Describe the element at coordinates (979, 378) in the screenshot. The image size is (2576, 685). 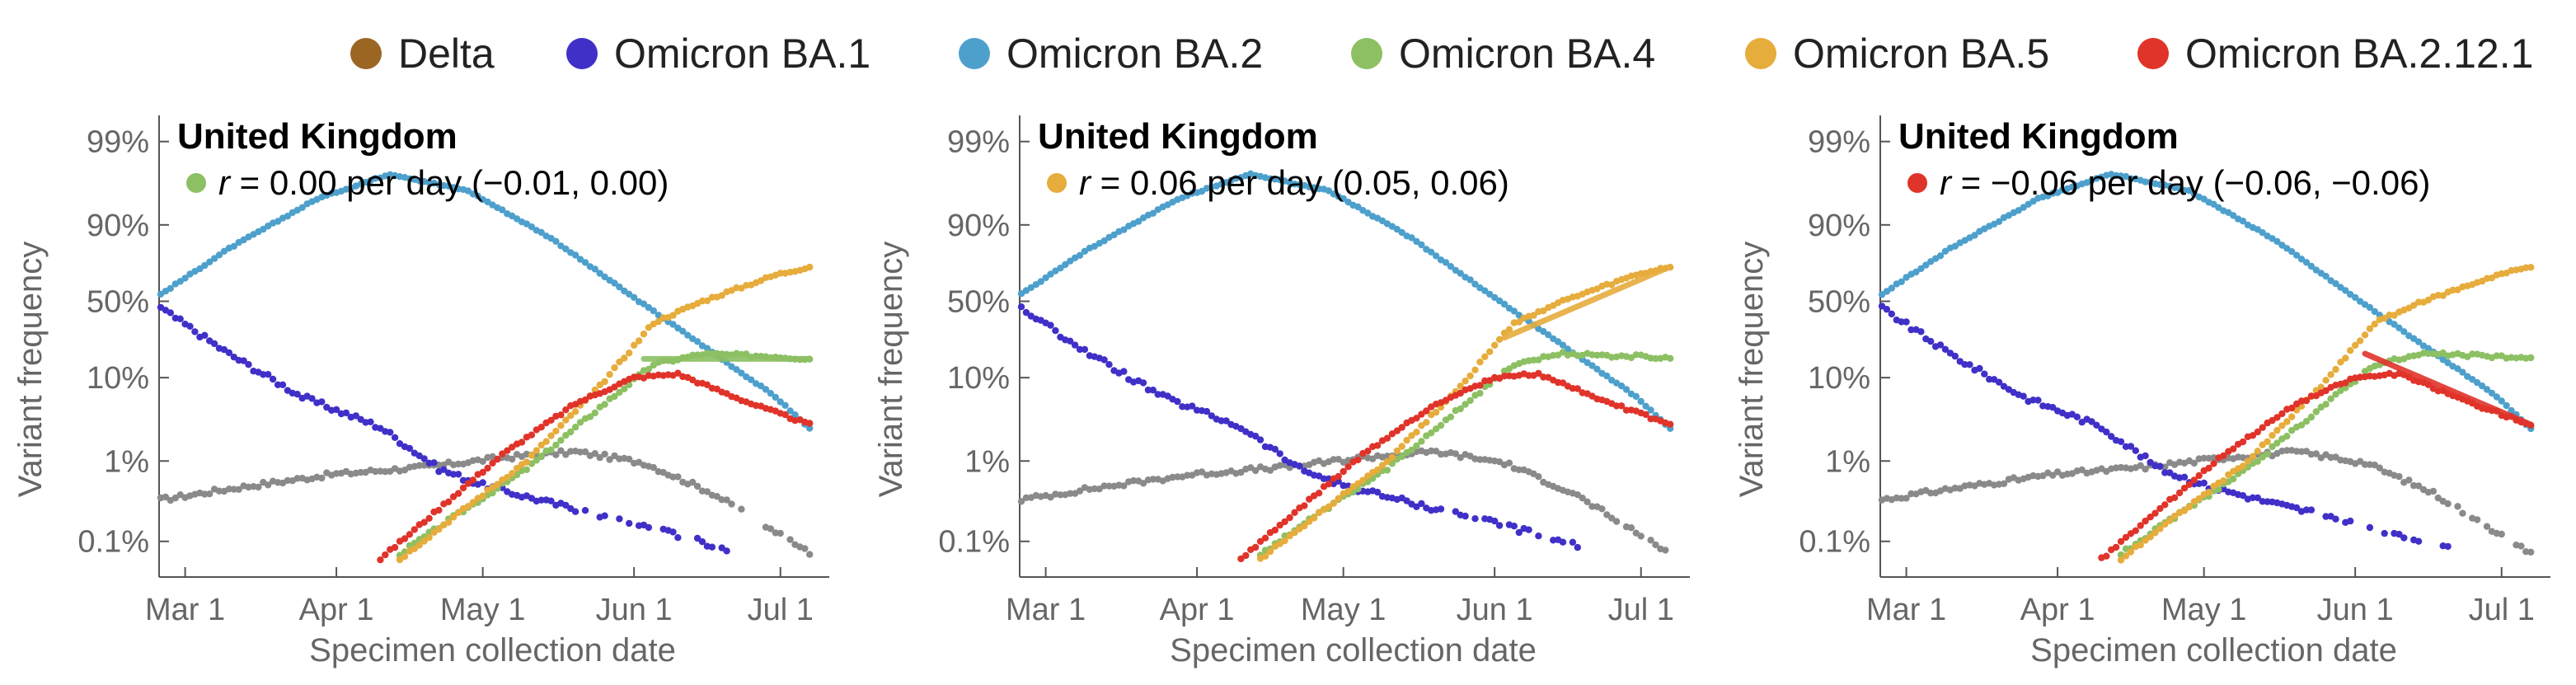
I see `y-tick-label: 10%` at that location.